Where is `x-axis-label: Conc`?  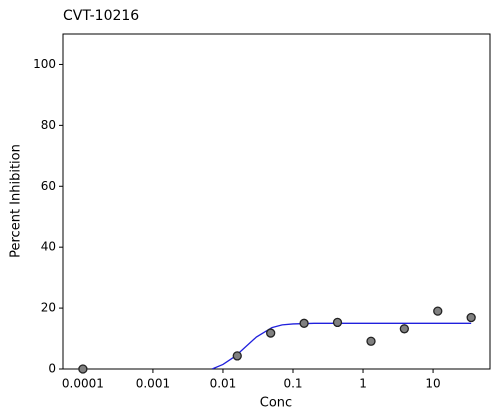 x-axis-label: Conc is located at coordinates (276, 403).